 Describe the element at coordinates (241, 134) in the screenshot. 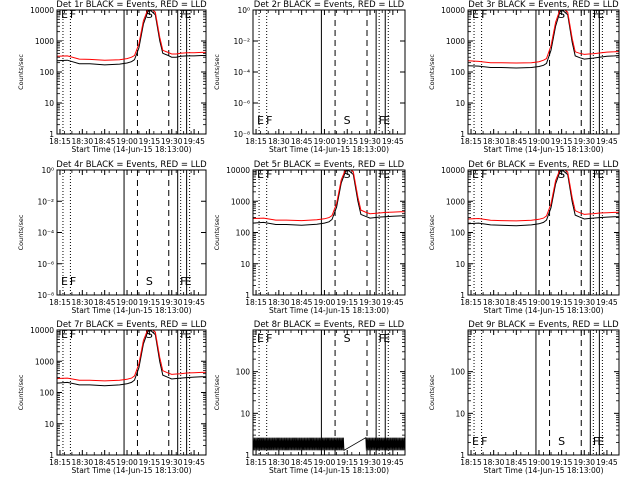

I see `y-tick-label: 10⁻⁸` at that location.